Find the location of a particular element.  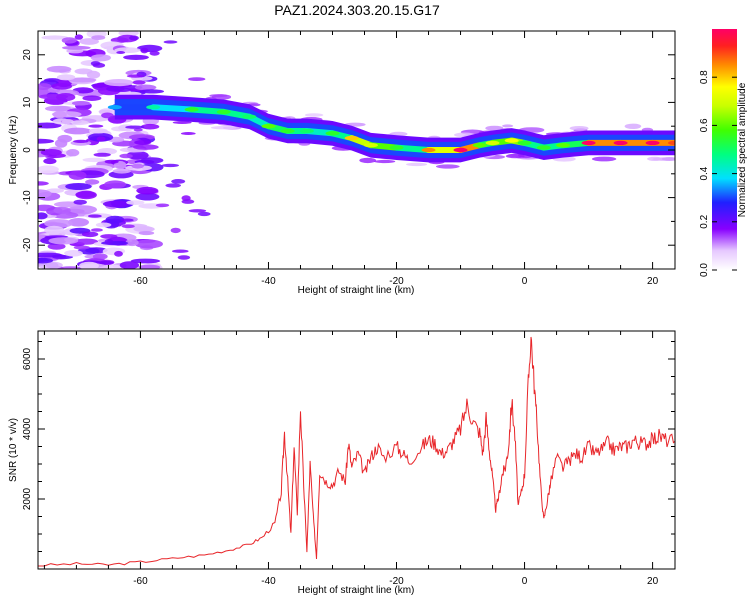

colorbar-ticks: 0.0 0.2 0.4 0.6 0.8 is located at coordinates (718, 173).